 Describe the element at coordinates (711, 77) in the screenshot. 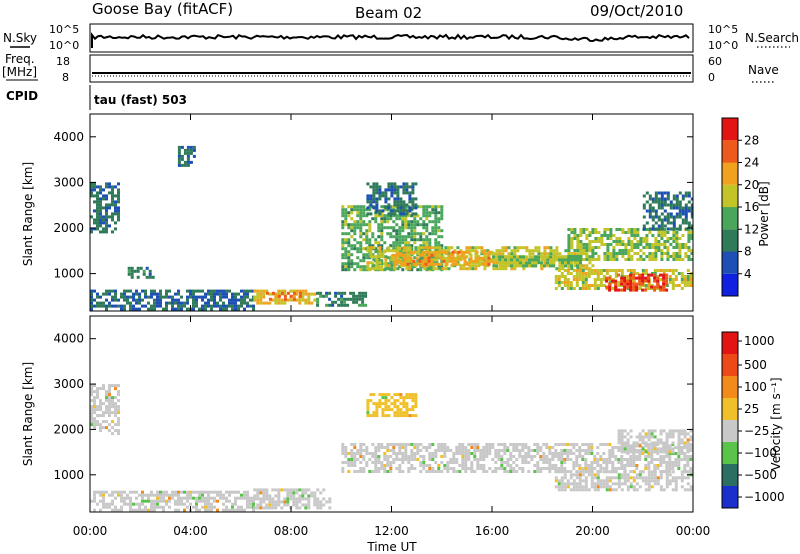

I see `nave-tick-bottom: 0` at that location.